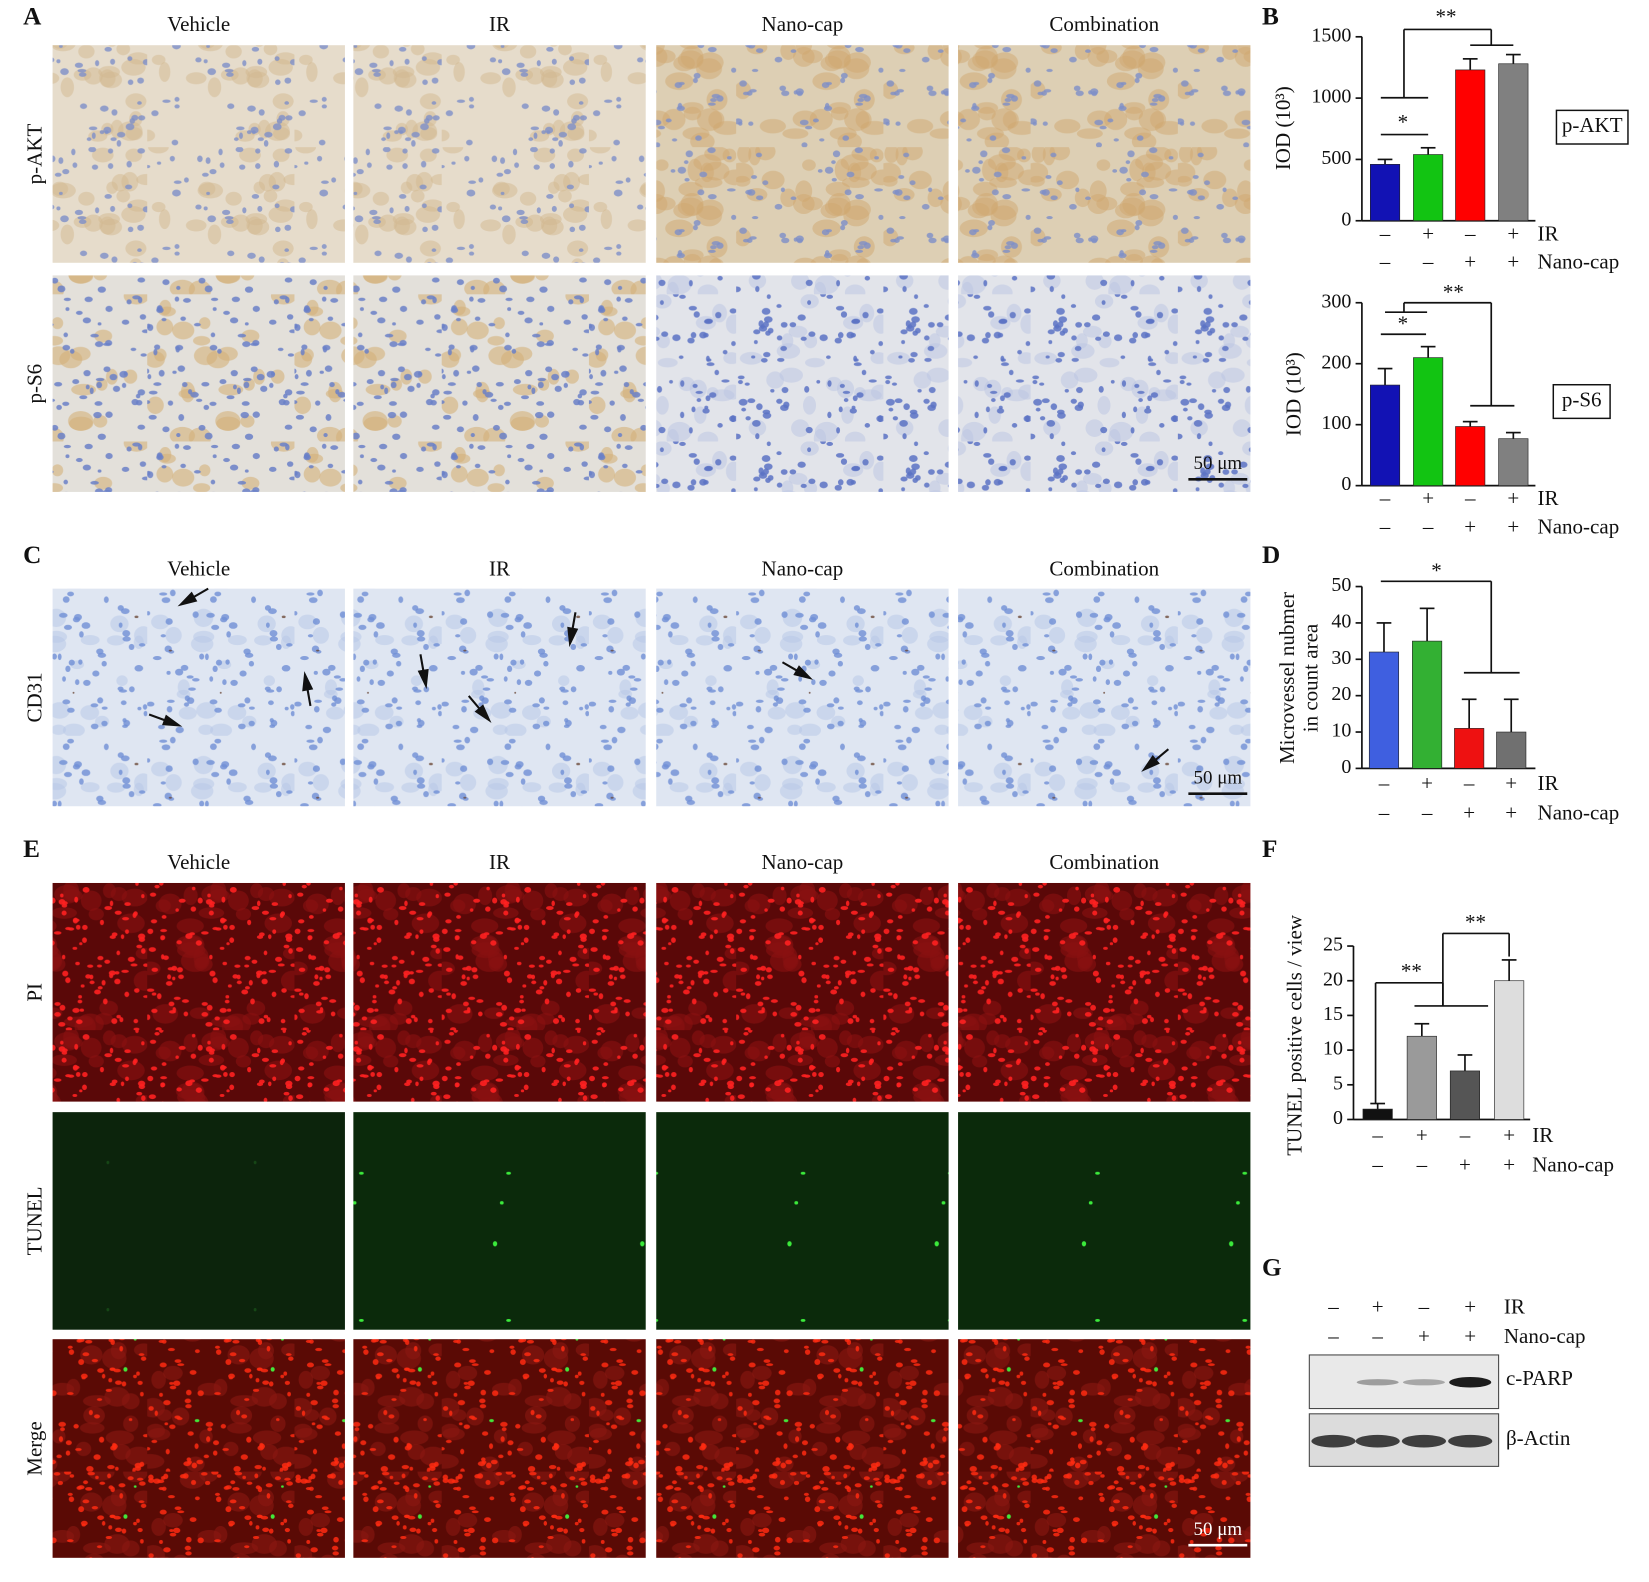  What do you see at coordinates (1336, 423) in the screenshot?
I see `y-tick-label: 100` at bounding box center [1336, 423].